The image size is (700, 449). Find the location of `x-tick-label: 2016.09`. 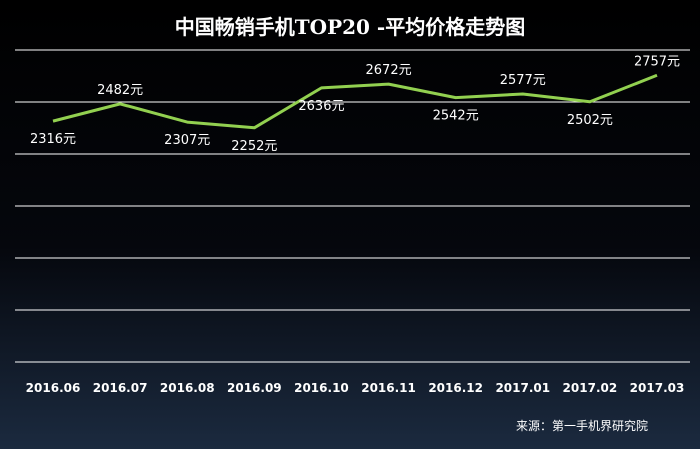

x-tick-label: 2016.09 is located at coordinates (254, 388).